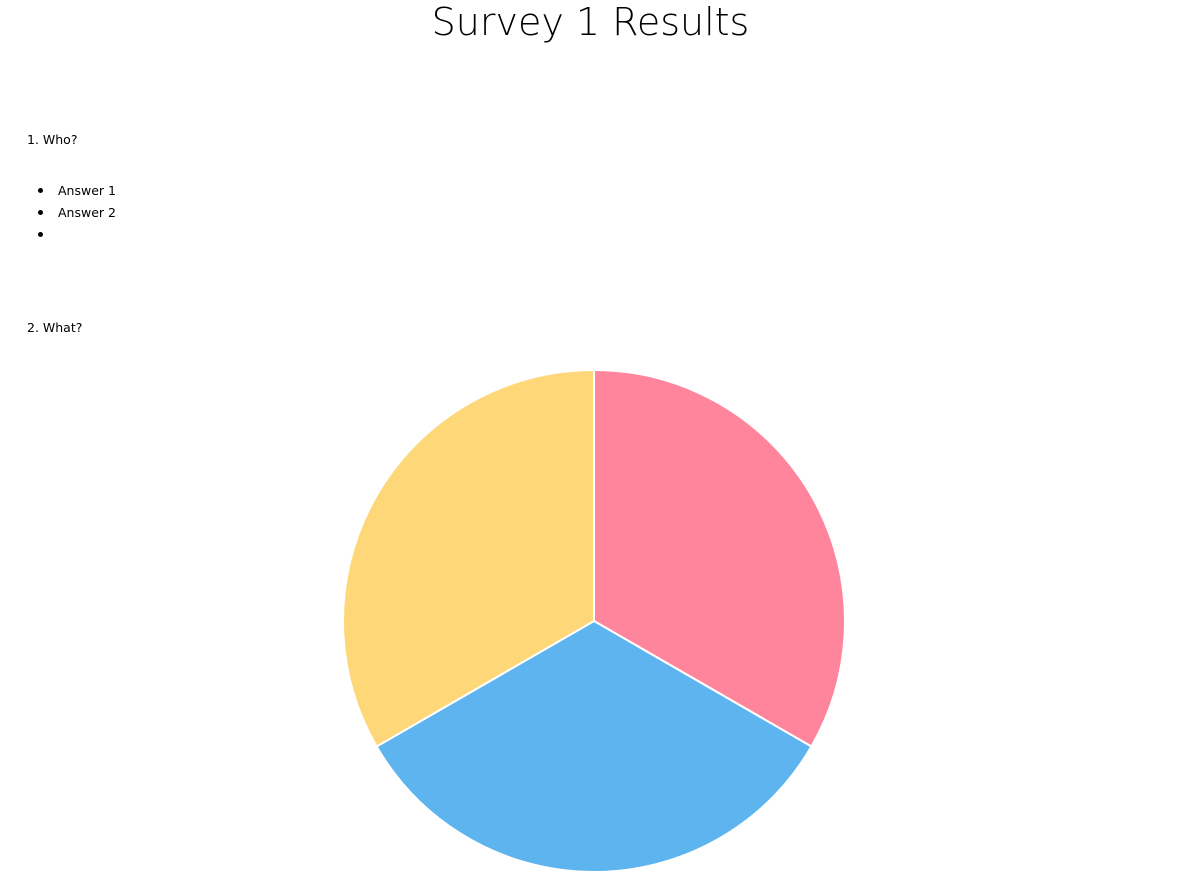  I want to click on answer-item: Answer 2, so click(77, 213).